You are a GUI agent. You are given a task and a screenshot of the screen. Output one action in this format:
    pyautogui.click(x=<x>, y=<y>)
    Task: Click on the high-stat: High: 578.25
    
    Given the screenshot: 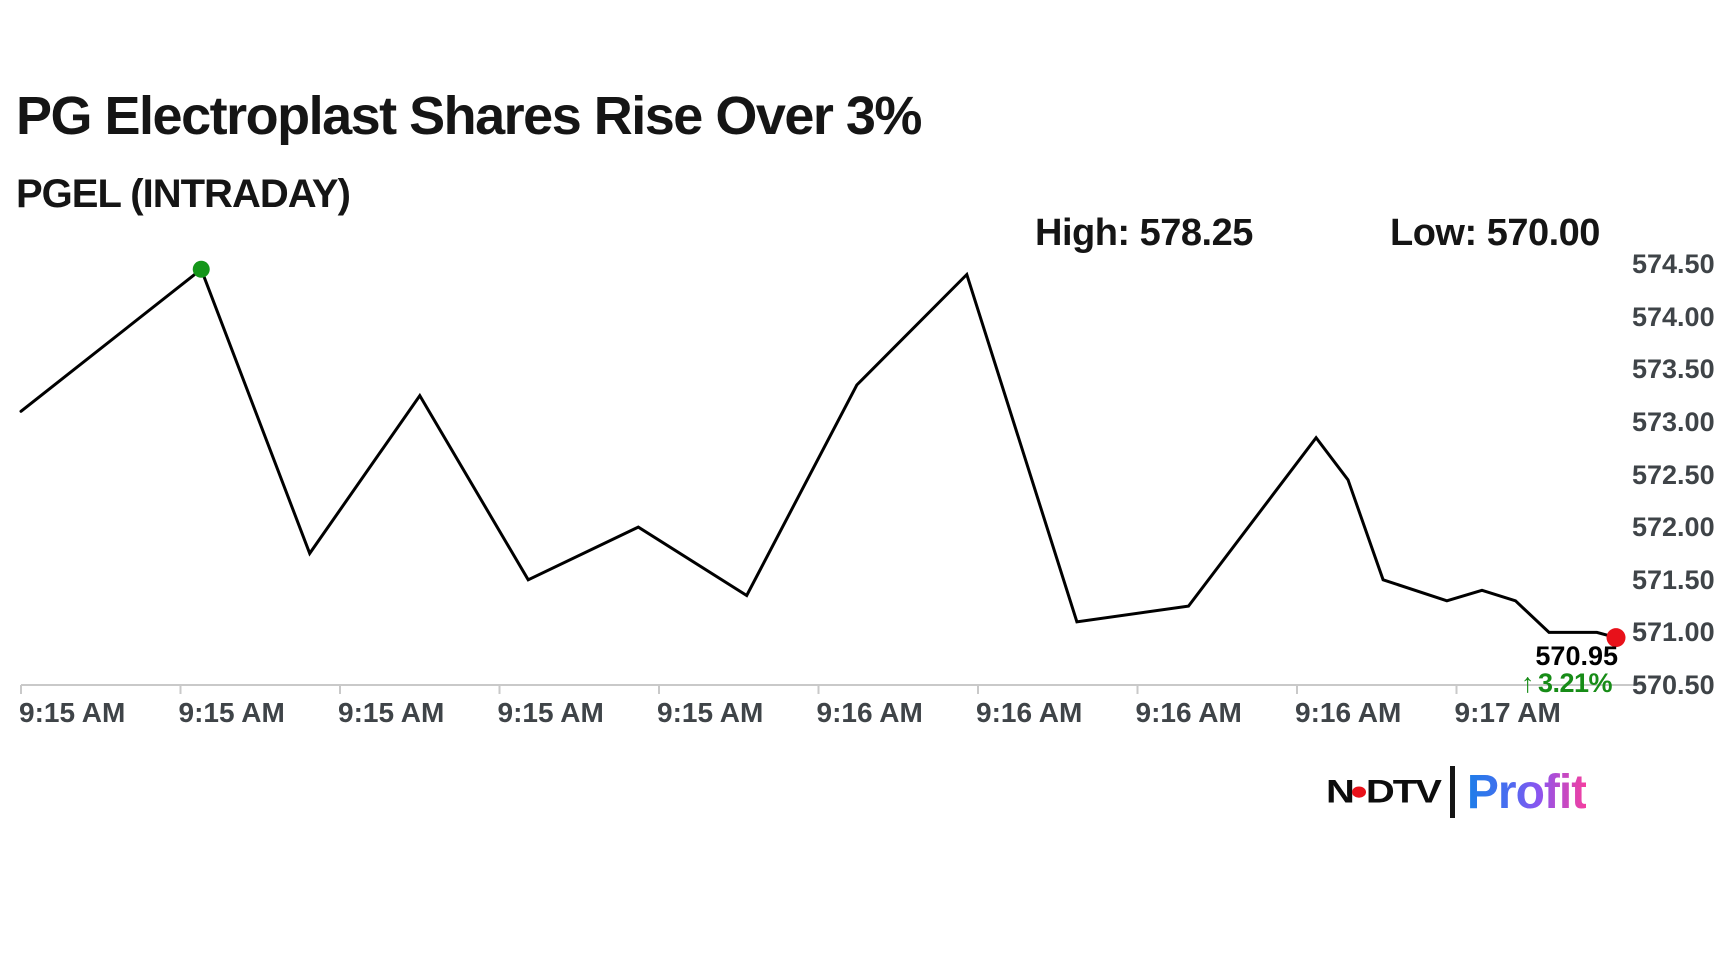 What is the action you would take?
    pyautogui.click(x=1144, y=233)
    